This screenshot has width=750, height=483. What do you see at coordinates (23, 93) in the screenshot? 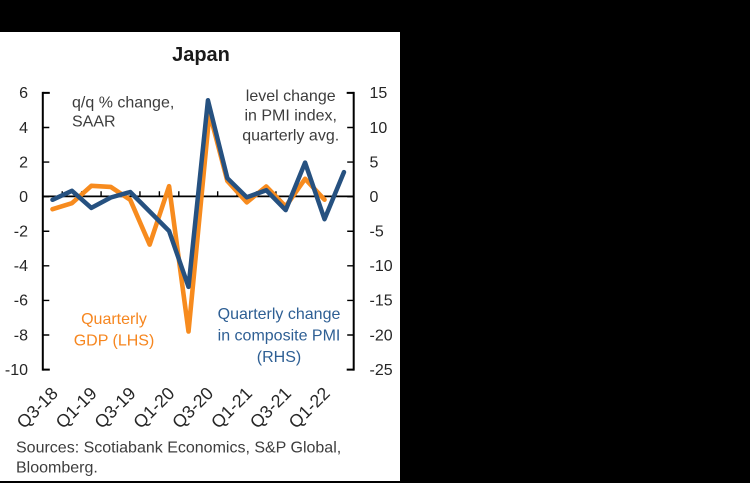
I see `svg-text: 6` at bounding box center [23, 93].